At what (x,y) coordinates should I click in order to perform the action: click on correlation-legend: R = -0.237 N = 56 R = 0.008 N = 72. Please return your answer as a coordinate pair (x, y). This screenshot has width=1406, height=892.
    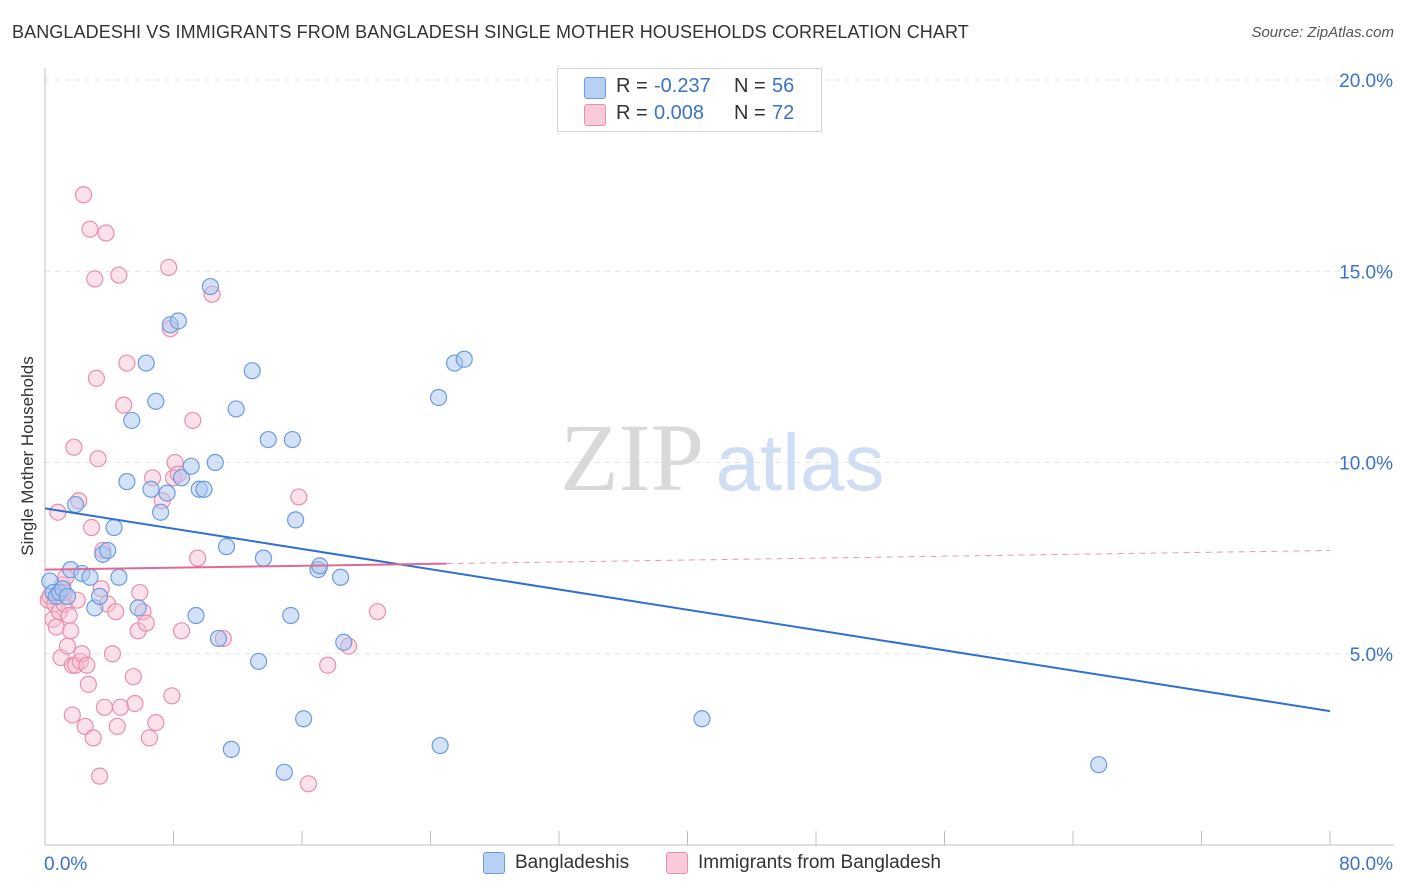
    Looking at the image, I should click on (689, 100).